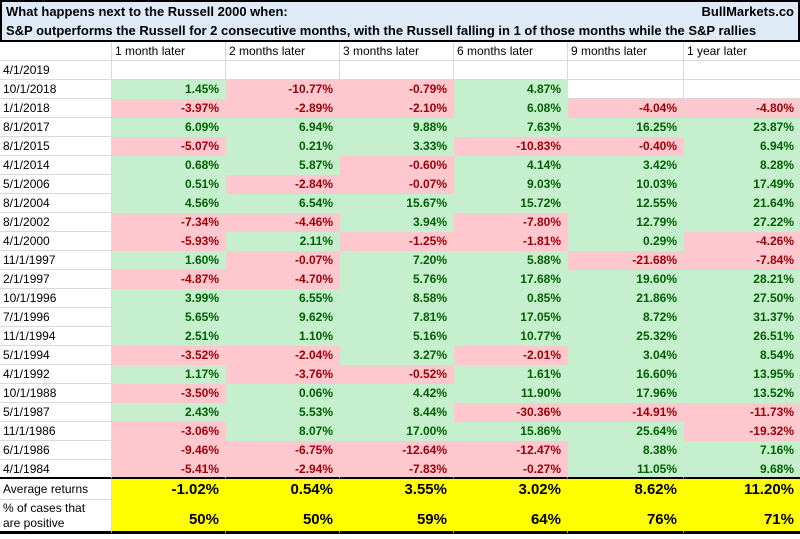  Describe the element at coordinates (169, 431) in the screenshot. I see `value-cell: -3.06%` at that location.